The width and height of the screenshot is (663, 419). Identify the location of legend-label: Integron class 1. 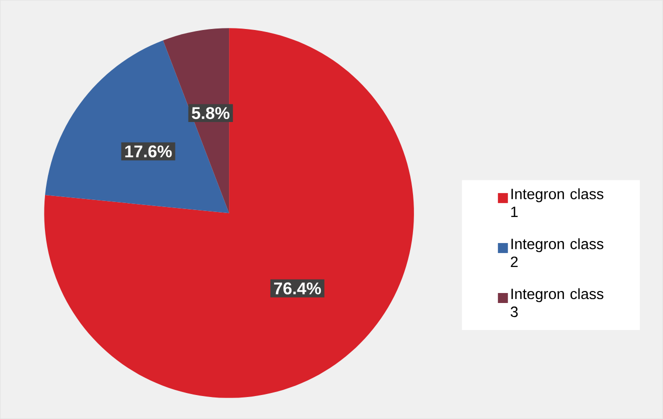
(557, 202).